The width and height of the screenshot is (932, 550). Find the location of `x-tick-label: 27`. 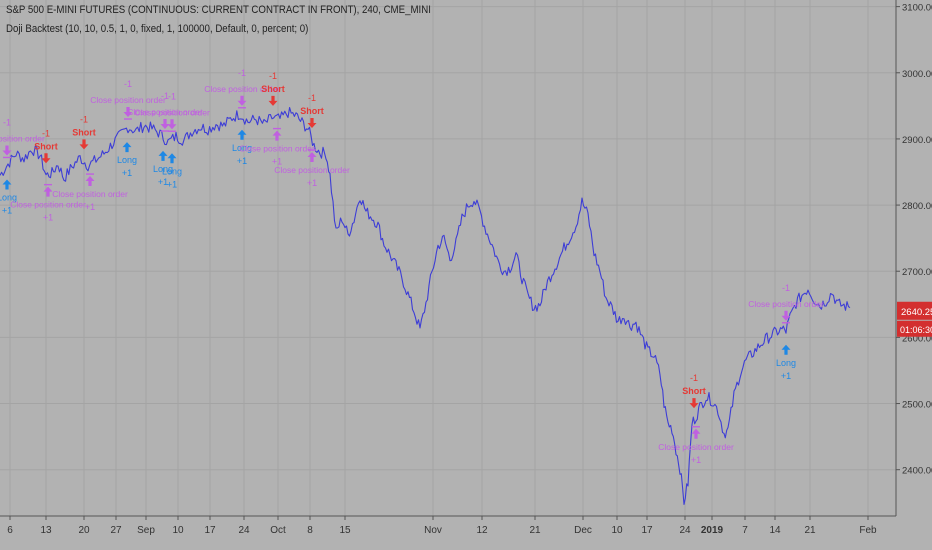

x-tick-label: 27 is located at coordinates (116, 530).